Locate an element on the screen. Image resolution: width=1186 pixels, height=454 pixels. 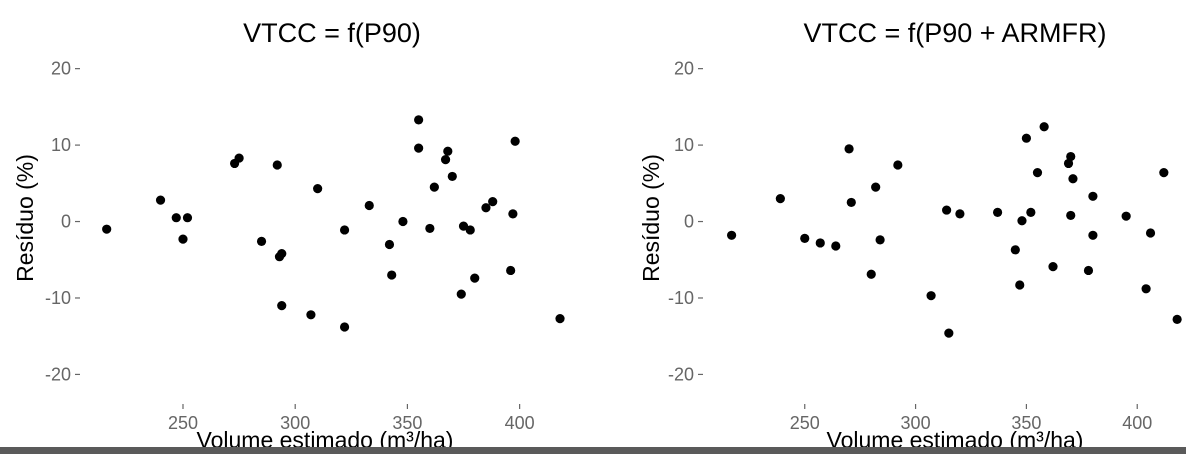
x-tick-label-right: 350 is located at coordinates (1026, 423).